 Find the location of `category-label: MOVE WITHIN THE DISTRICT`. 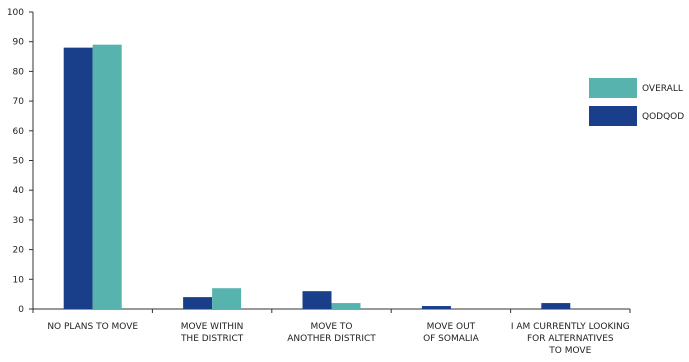

category-label: MOVE WITHIN THE DISTRICT is located at coordinates (212, 333).